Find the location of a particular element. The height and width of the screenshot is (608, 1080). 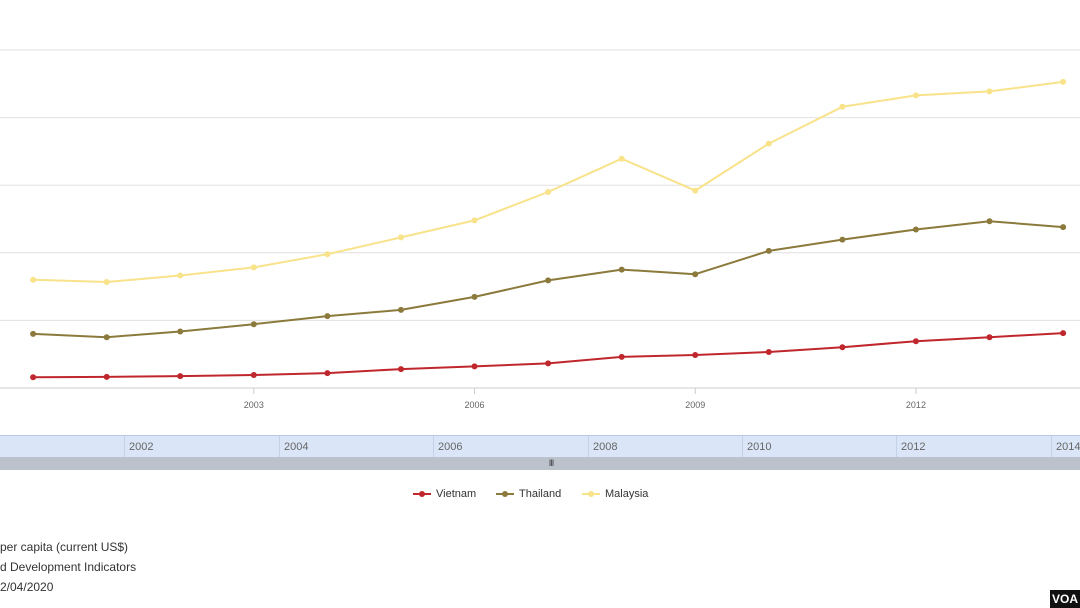

legend: Vietnam Thailand Malaysia is located at coordinates (540, 494).